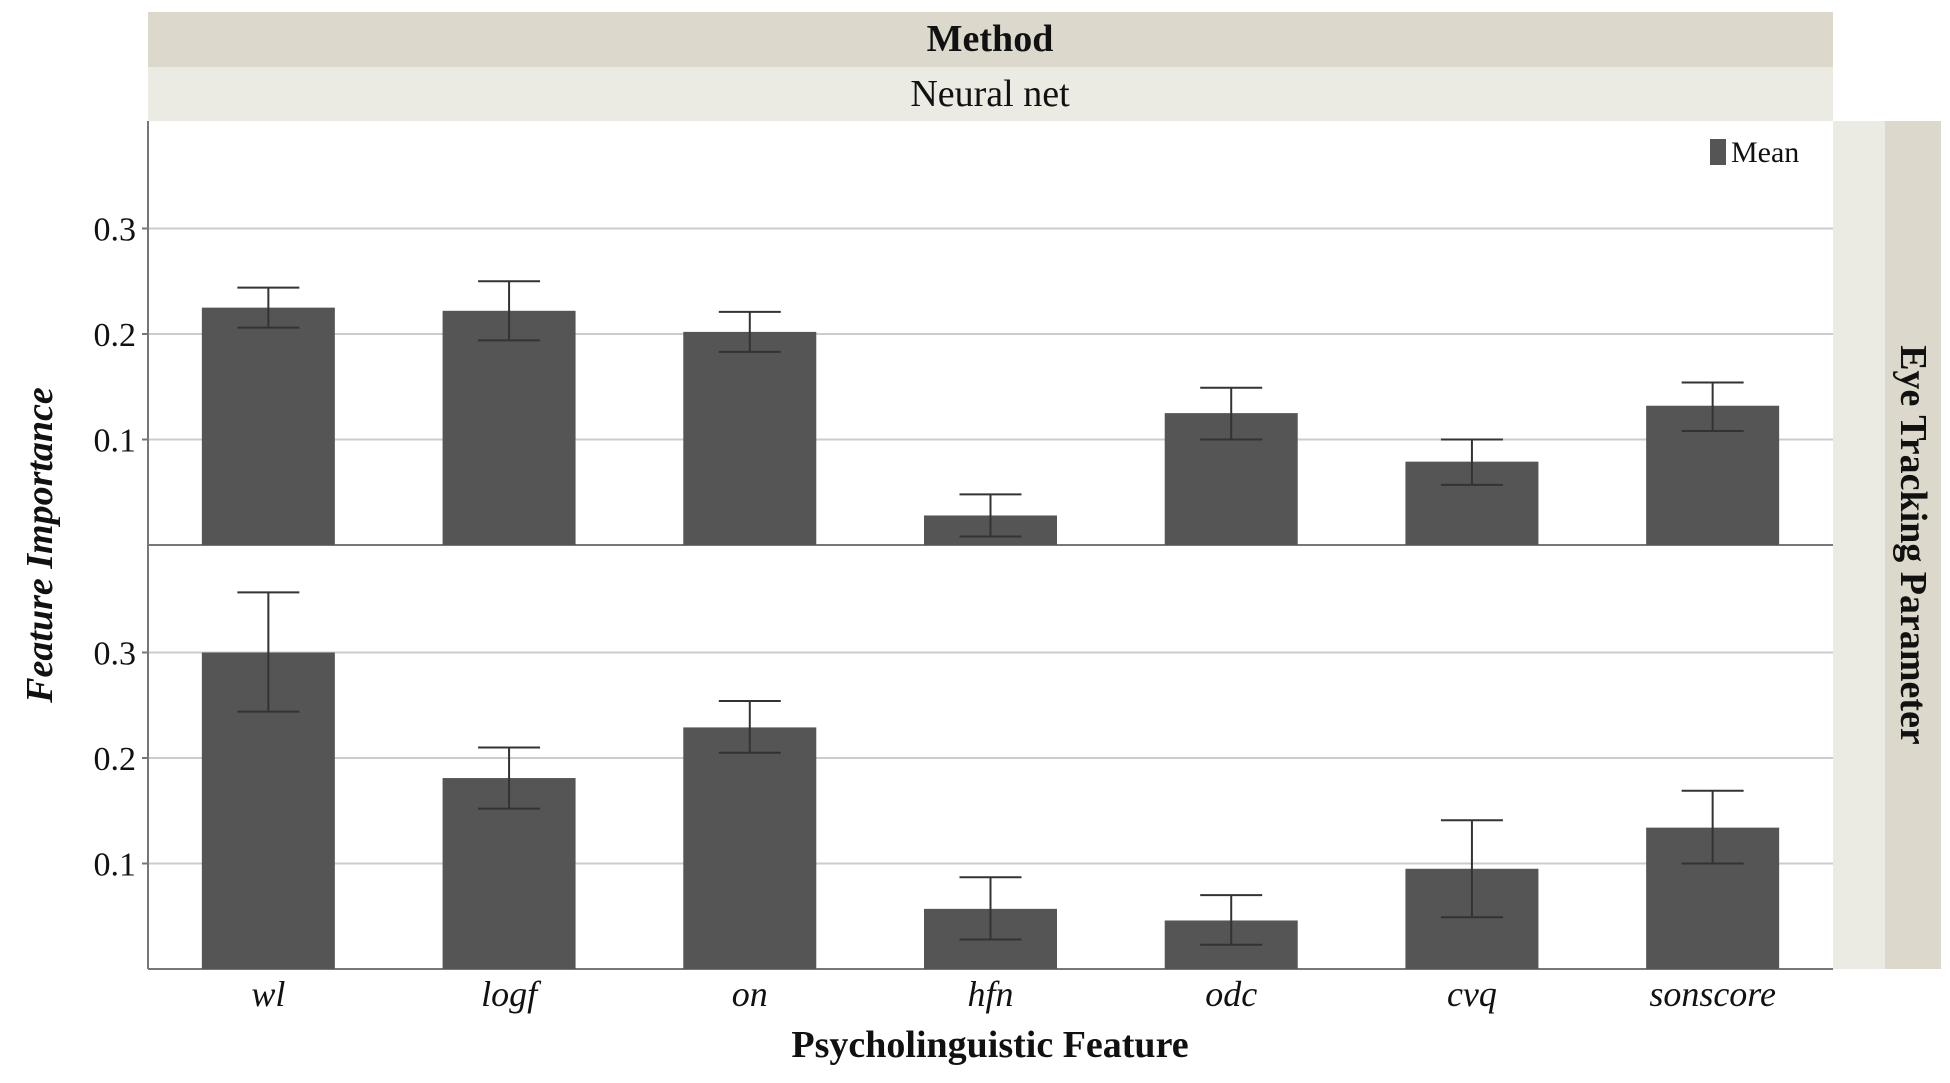 Image resolution: width=1950 pixels, height=1083 pixels. I want to click on y-axis-title: Feature Importance, so click(40, 545).